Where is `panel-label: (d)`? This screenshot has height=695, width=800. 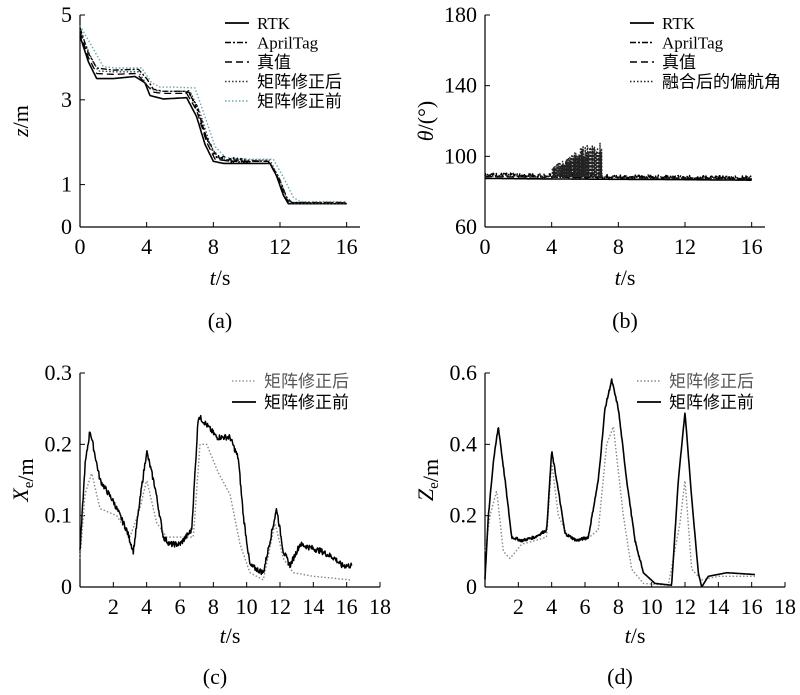 panel-label: (d) is located at coordinates (620, 676).